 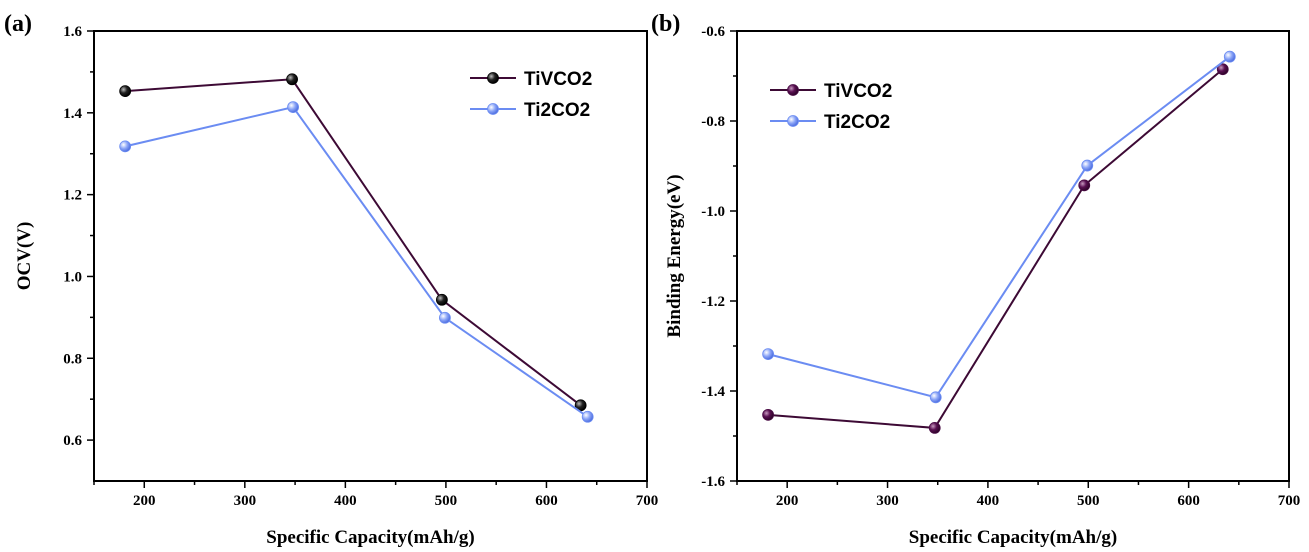 What do you see at coordinates (793, 90) in the screenshot?
I see `panel-b-legend-marker-tivco2` at bounding box center [793, 90].